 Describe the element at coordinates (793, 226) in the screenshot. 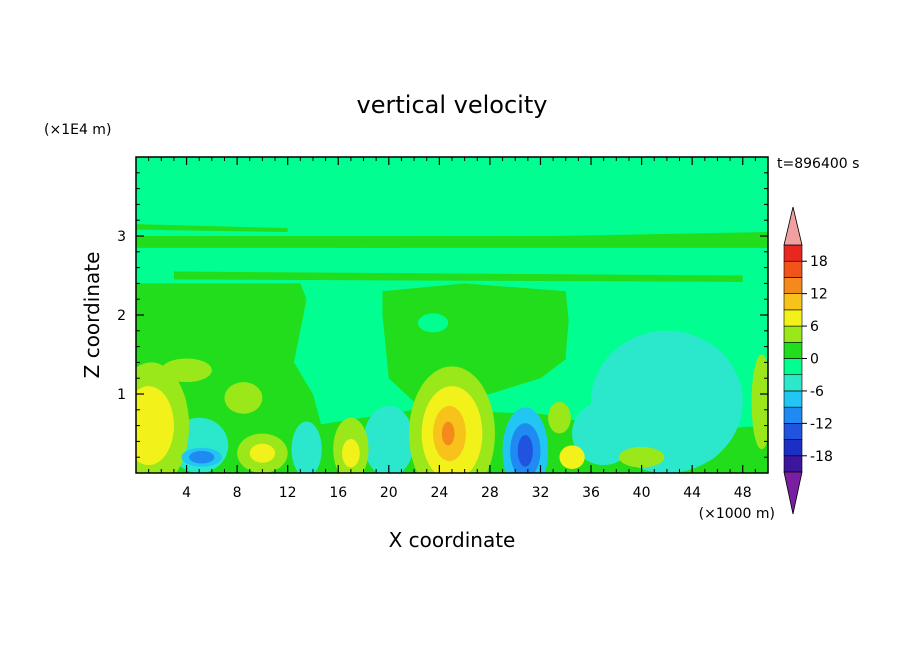

I see `colorbar-max-triangle` at that location.